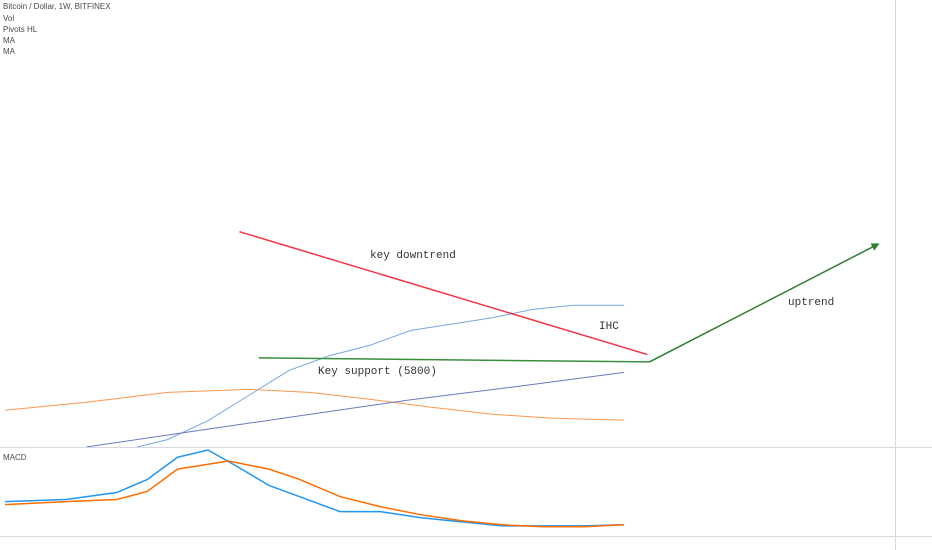 The width and height of the screenshot is (932, 550). I want to click on indicator-title: MACD, so click(15, 457).